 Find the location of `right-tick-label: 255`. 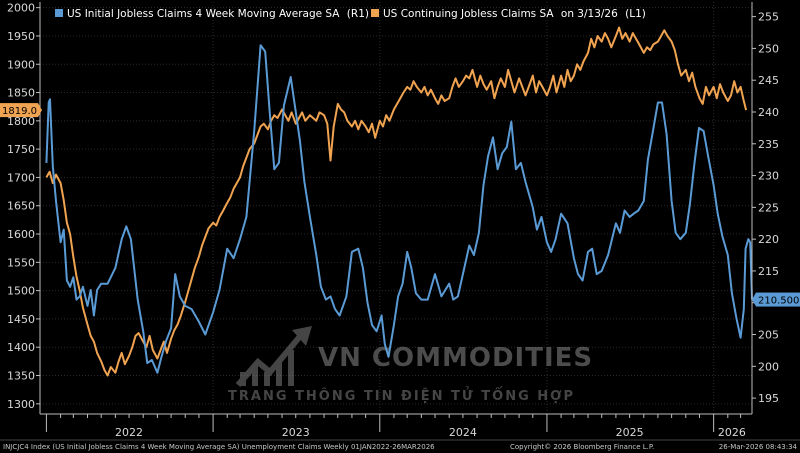

right-tick-label: 255 is located at coordinates (768, 17).